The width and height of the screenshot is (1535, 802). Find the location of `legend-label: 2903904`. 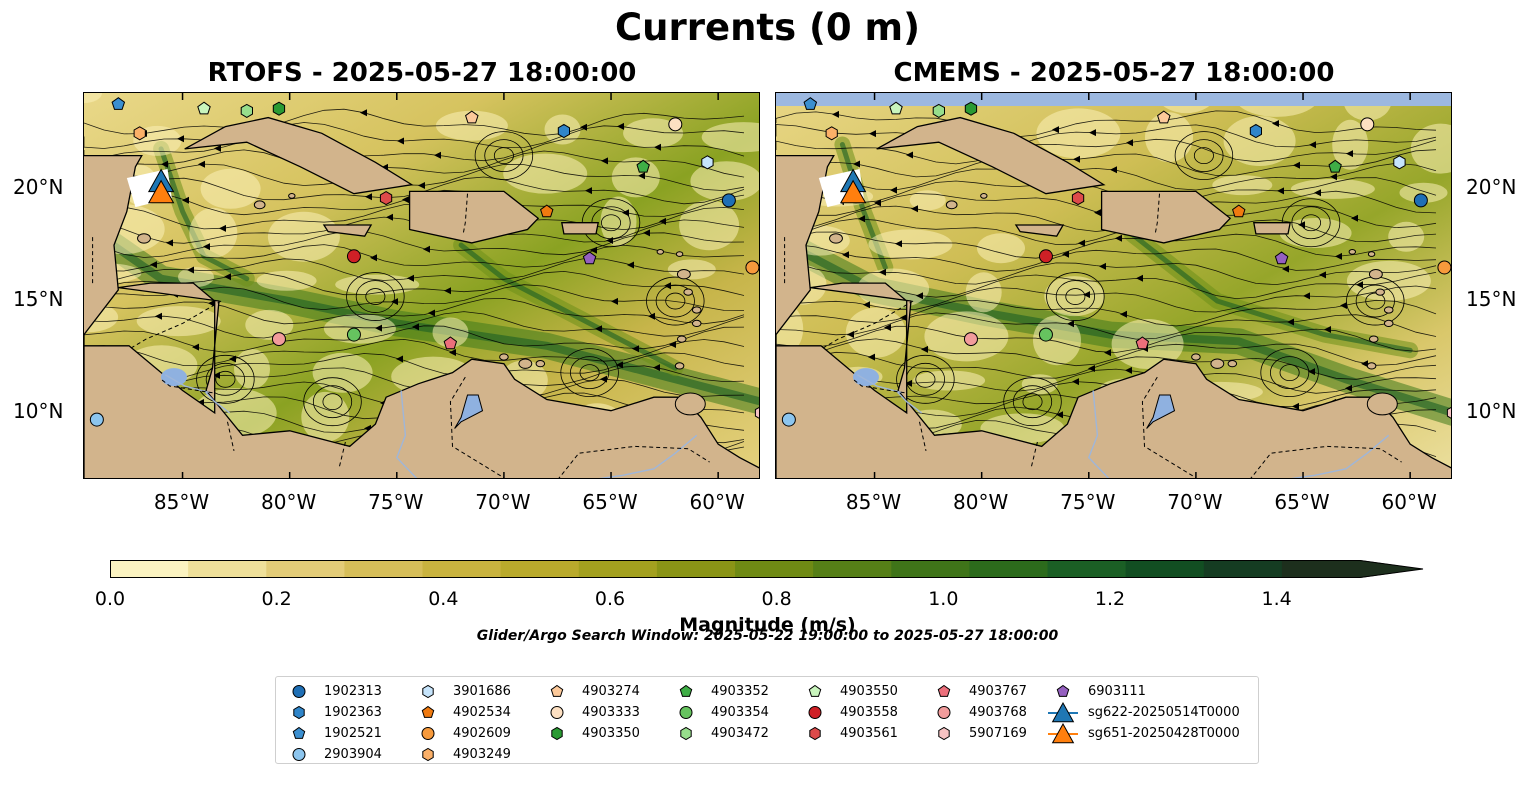

legend-label: 2903904 is located at coordinates (353, 754).